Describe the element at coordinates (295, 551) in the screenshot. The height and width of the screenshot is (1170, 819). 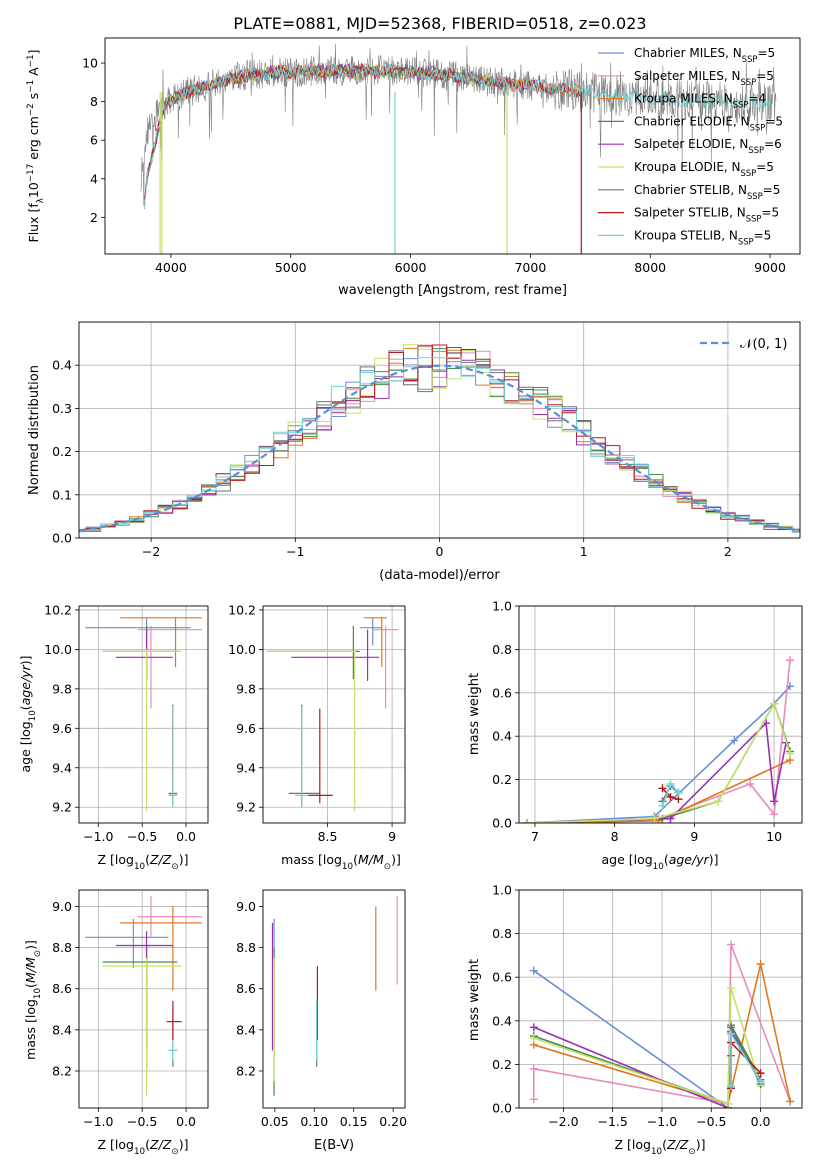
I see `x-tick-label: −1` at that location.